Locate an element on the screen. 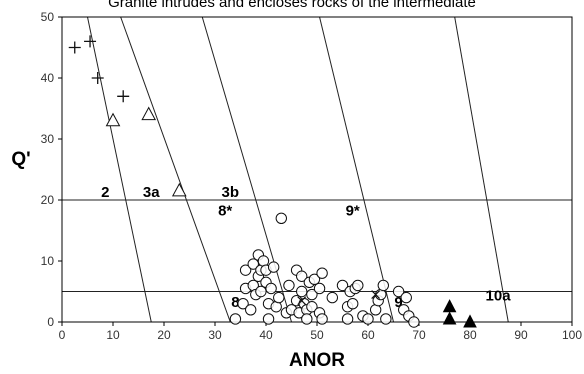 This screenshot has width=584, height=374. field-label: 9* is located at coordinates (353, 210).